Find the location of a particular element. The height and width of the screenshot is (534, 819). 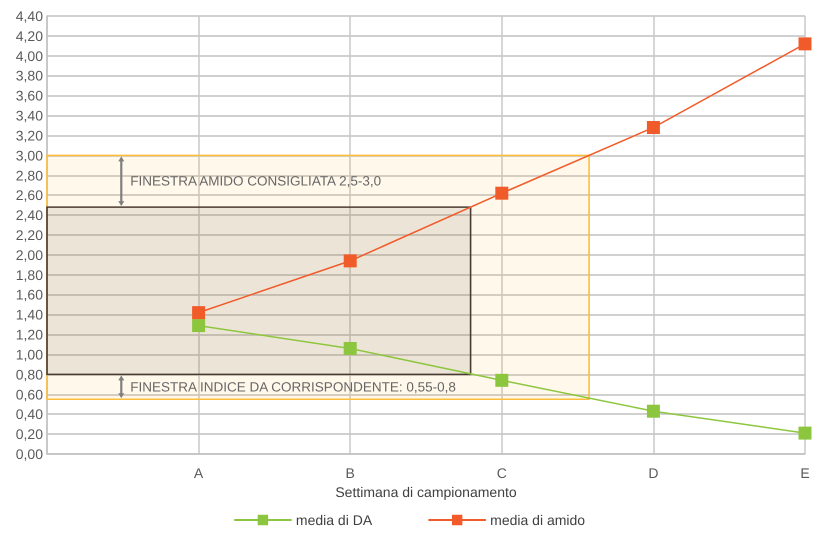

y-tick-label: 2,40 is located at coordinates (30, 215).